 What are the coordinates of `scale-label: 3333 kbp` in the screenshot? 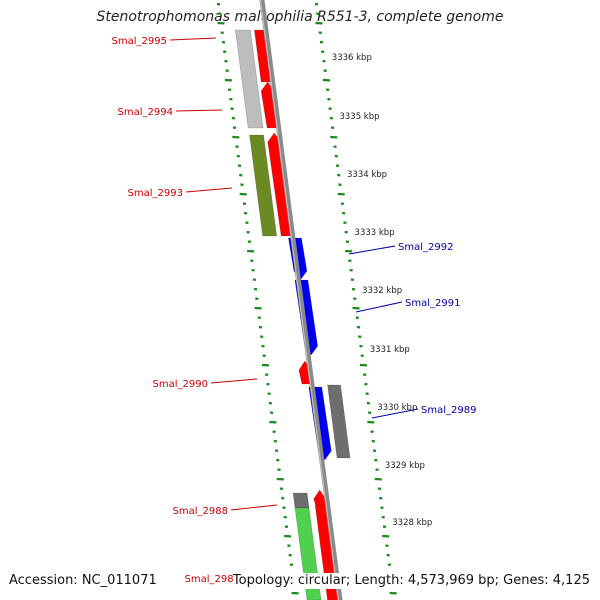 It's located at (375, 233).